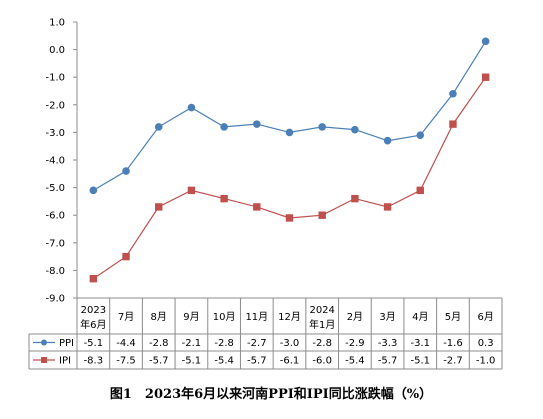 Image resolution: width=543 pixels, height=419 pixels. I want to click on table-value-ppi: -1.6, so click(453, 343).